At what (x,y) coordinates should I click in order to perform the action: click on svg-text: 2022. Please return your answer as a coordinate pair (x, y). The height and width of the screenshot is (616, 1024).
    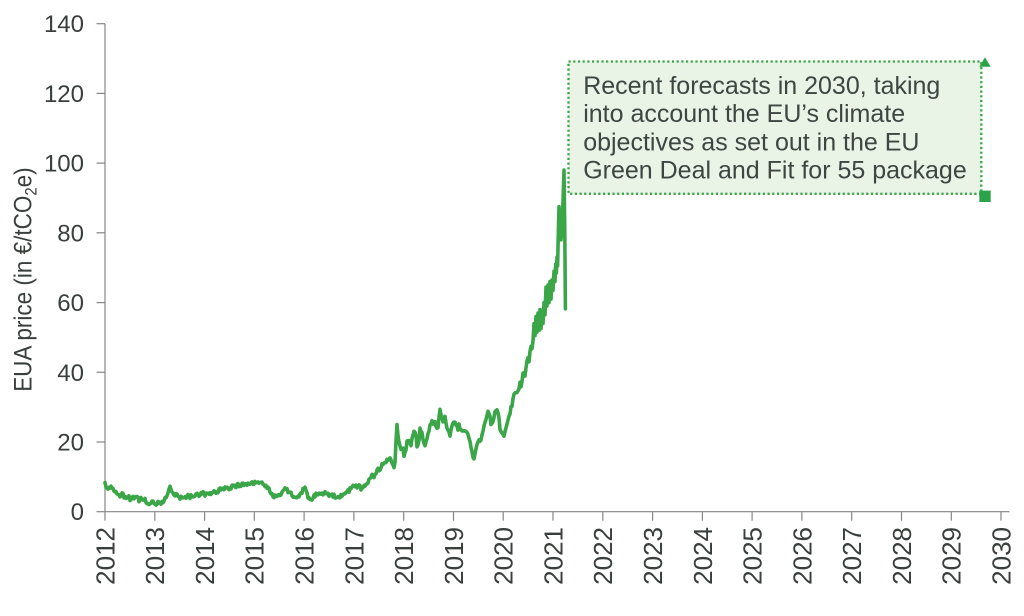
    Looking at the image, I should click on (603, 556).